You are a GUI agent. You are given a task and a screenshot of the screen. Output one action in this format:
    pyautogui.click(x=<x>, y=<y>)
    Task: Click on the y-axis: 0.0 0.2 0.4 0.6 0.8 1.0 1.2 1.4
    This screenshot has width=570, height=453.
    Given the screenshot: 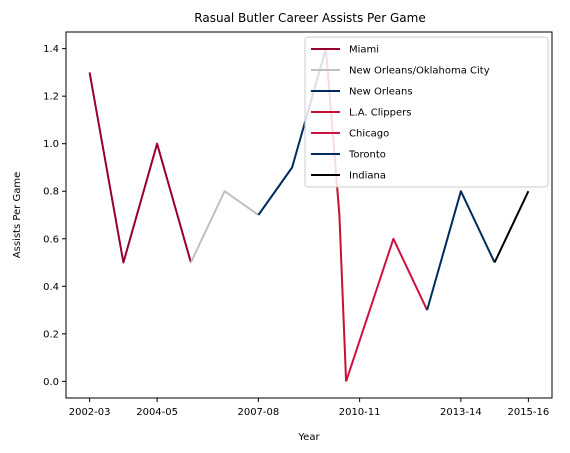 What is the action you would take?
    pyautogui.click(x=54, y=216)
    